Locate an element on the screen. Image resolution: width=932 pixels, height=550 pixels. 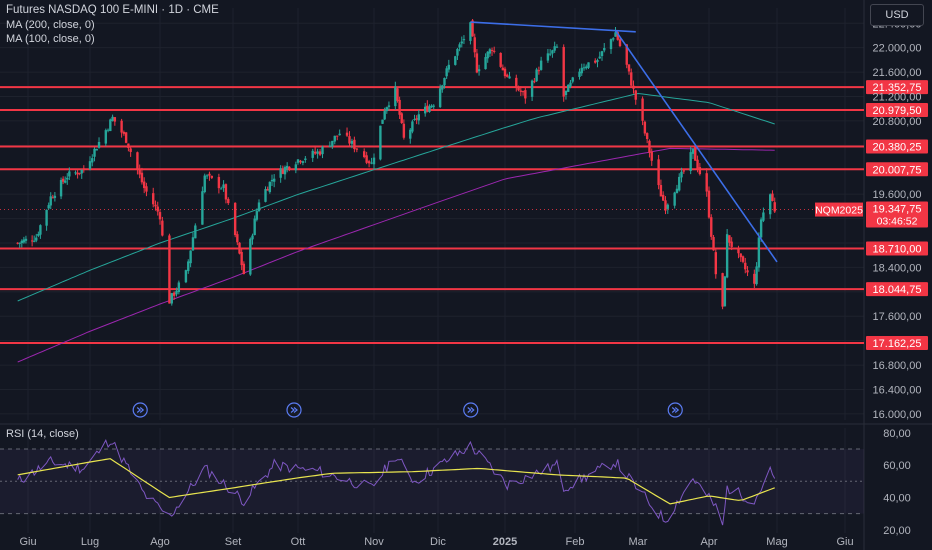
symbol-tag is located at coordinates (839, 209).